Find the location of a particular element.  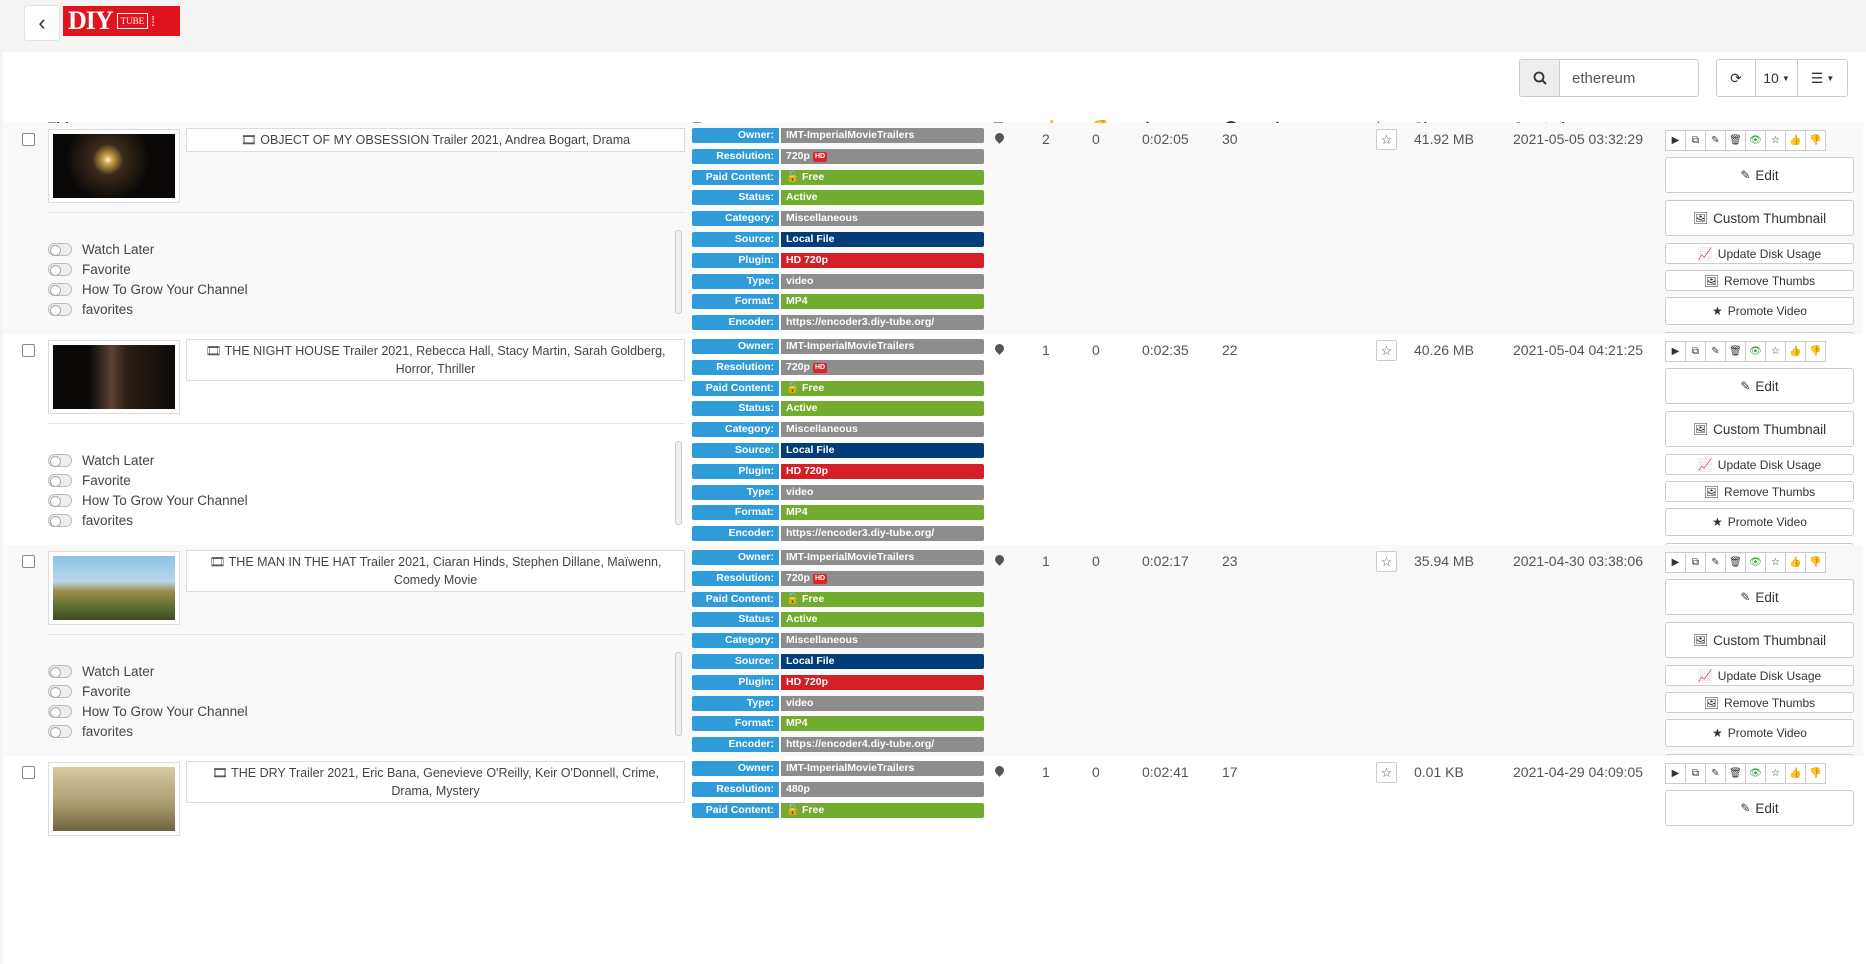

back-button: ‹ is located at coordinates (42, 23).